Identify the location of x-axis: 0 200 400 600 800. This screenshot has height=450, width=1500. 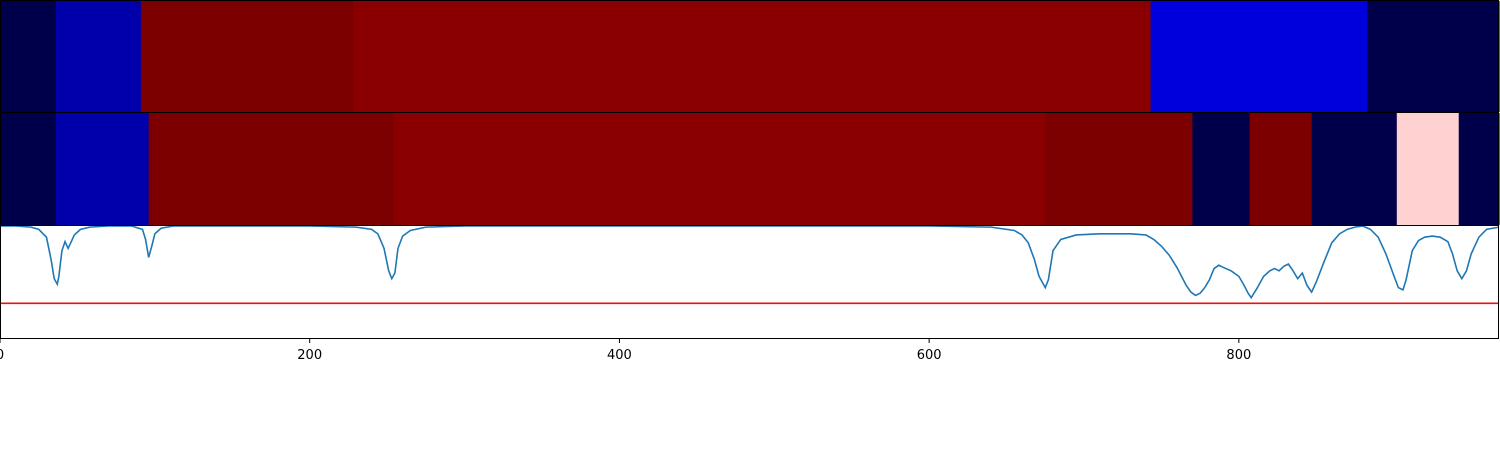
(625, 350).